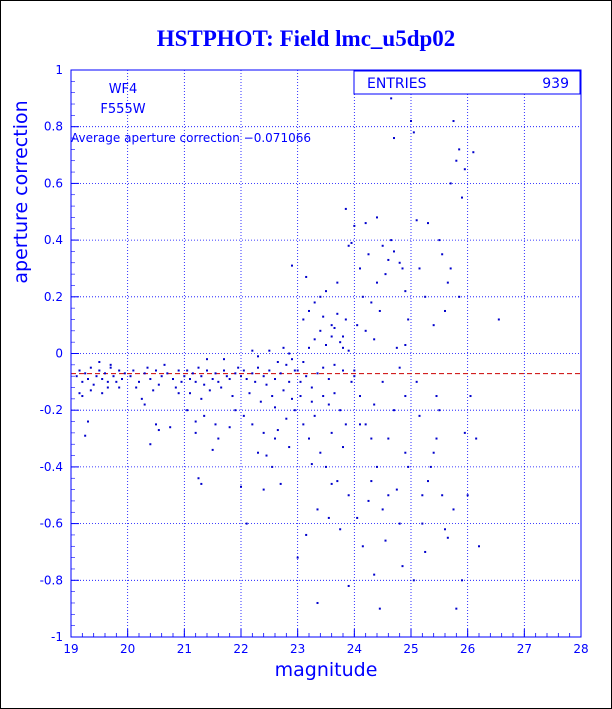 This screenshot has width=612, height=709. Describe the element at coordinates (59, 353) in the screenshot. I see `y-axis-ticks: -1 -0.8 -0.6 -0.4 -0.2 0 0.2 0.4 0.6 0.8 1` at that location.